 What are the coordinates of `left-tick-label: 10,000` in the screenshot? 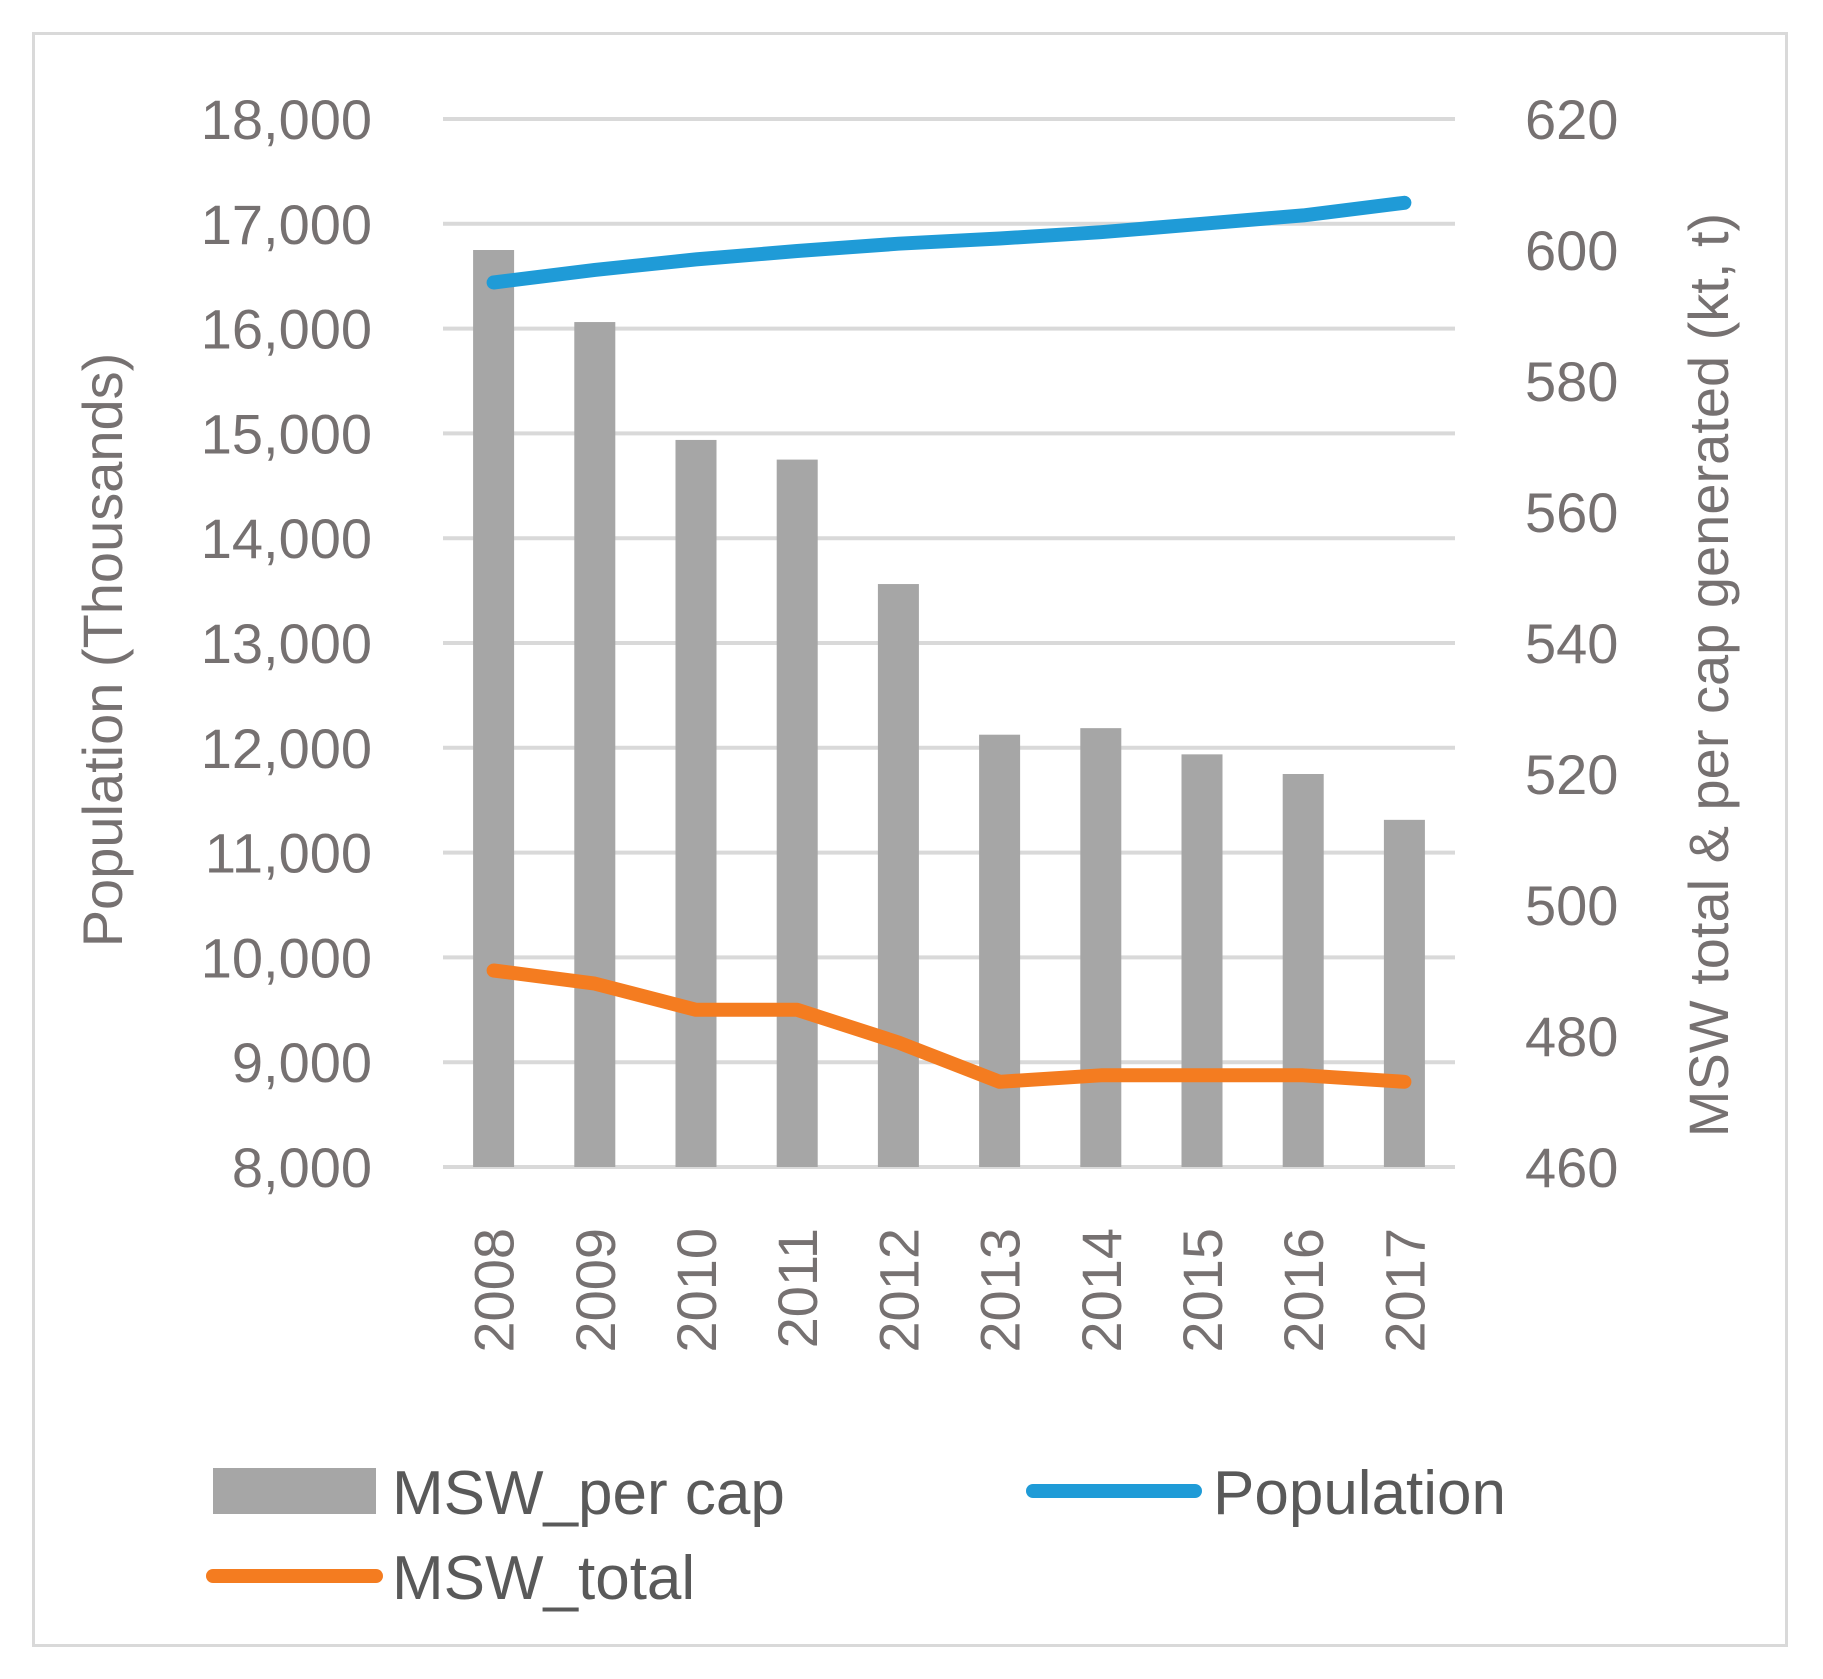 It's located at (286, 957).